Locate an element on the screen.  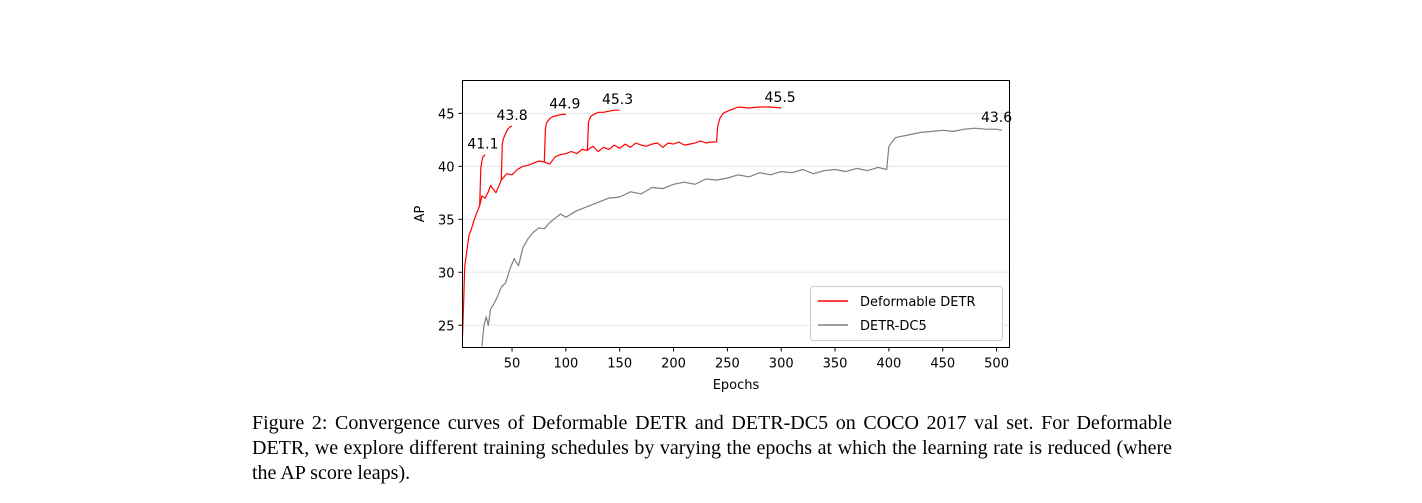
x-tick-label: 150 is located at coordinates (619, 364).